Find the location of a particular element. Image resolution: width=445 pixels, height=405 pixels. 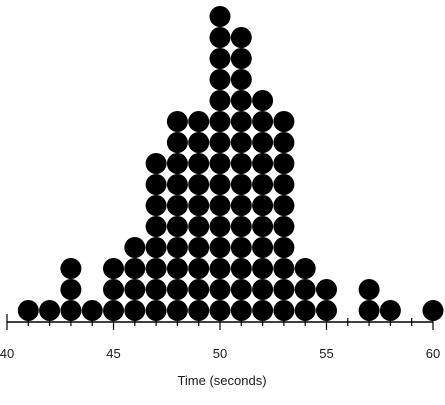

x-axis-label: Time (seconds) is located at coordinates (221, 380).